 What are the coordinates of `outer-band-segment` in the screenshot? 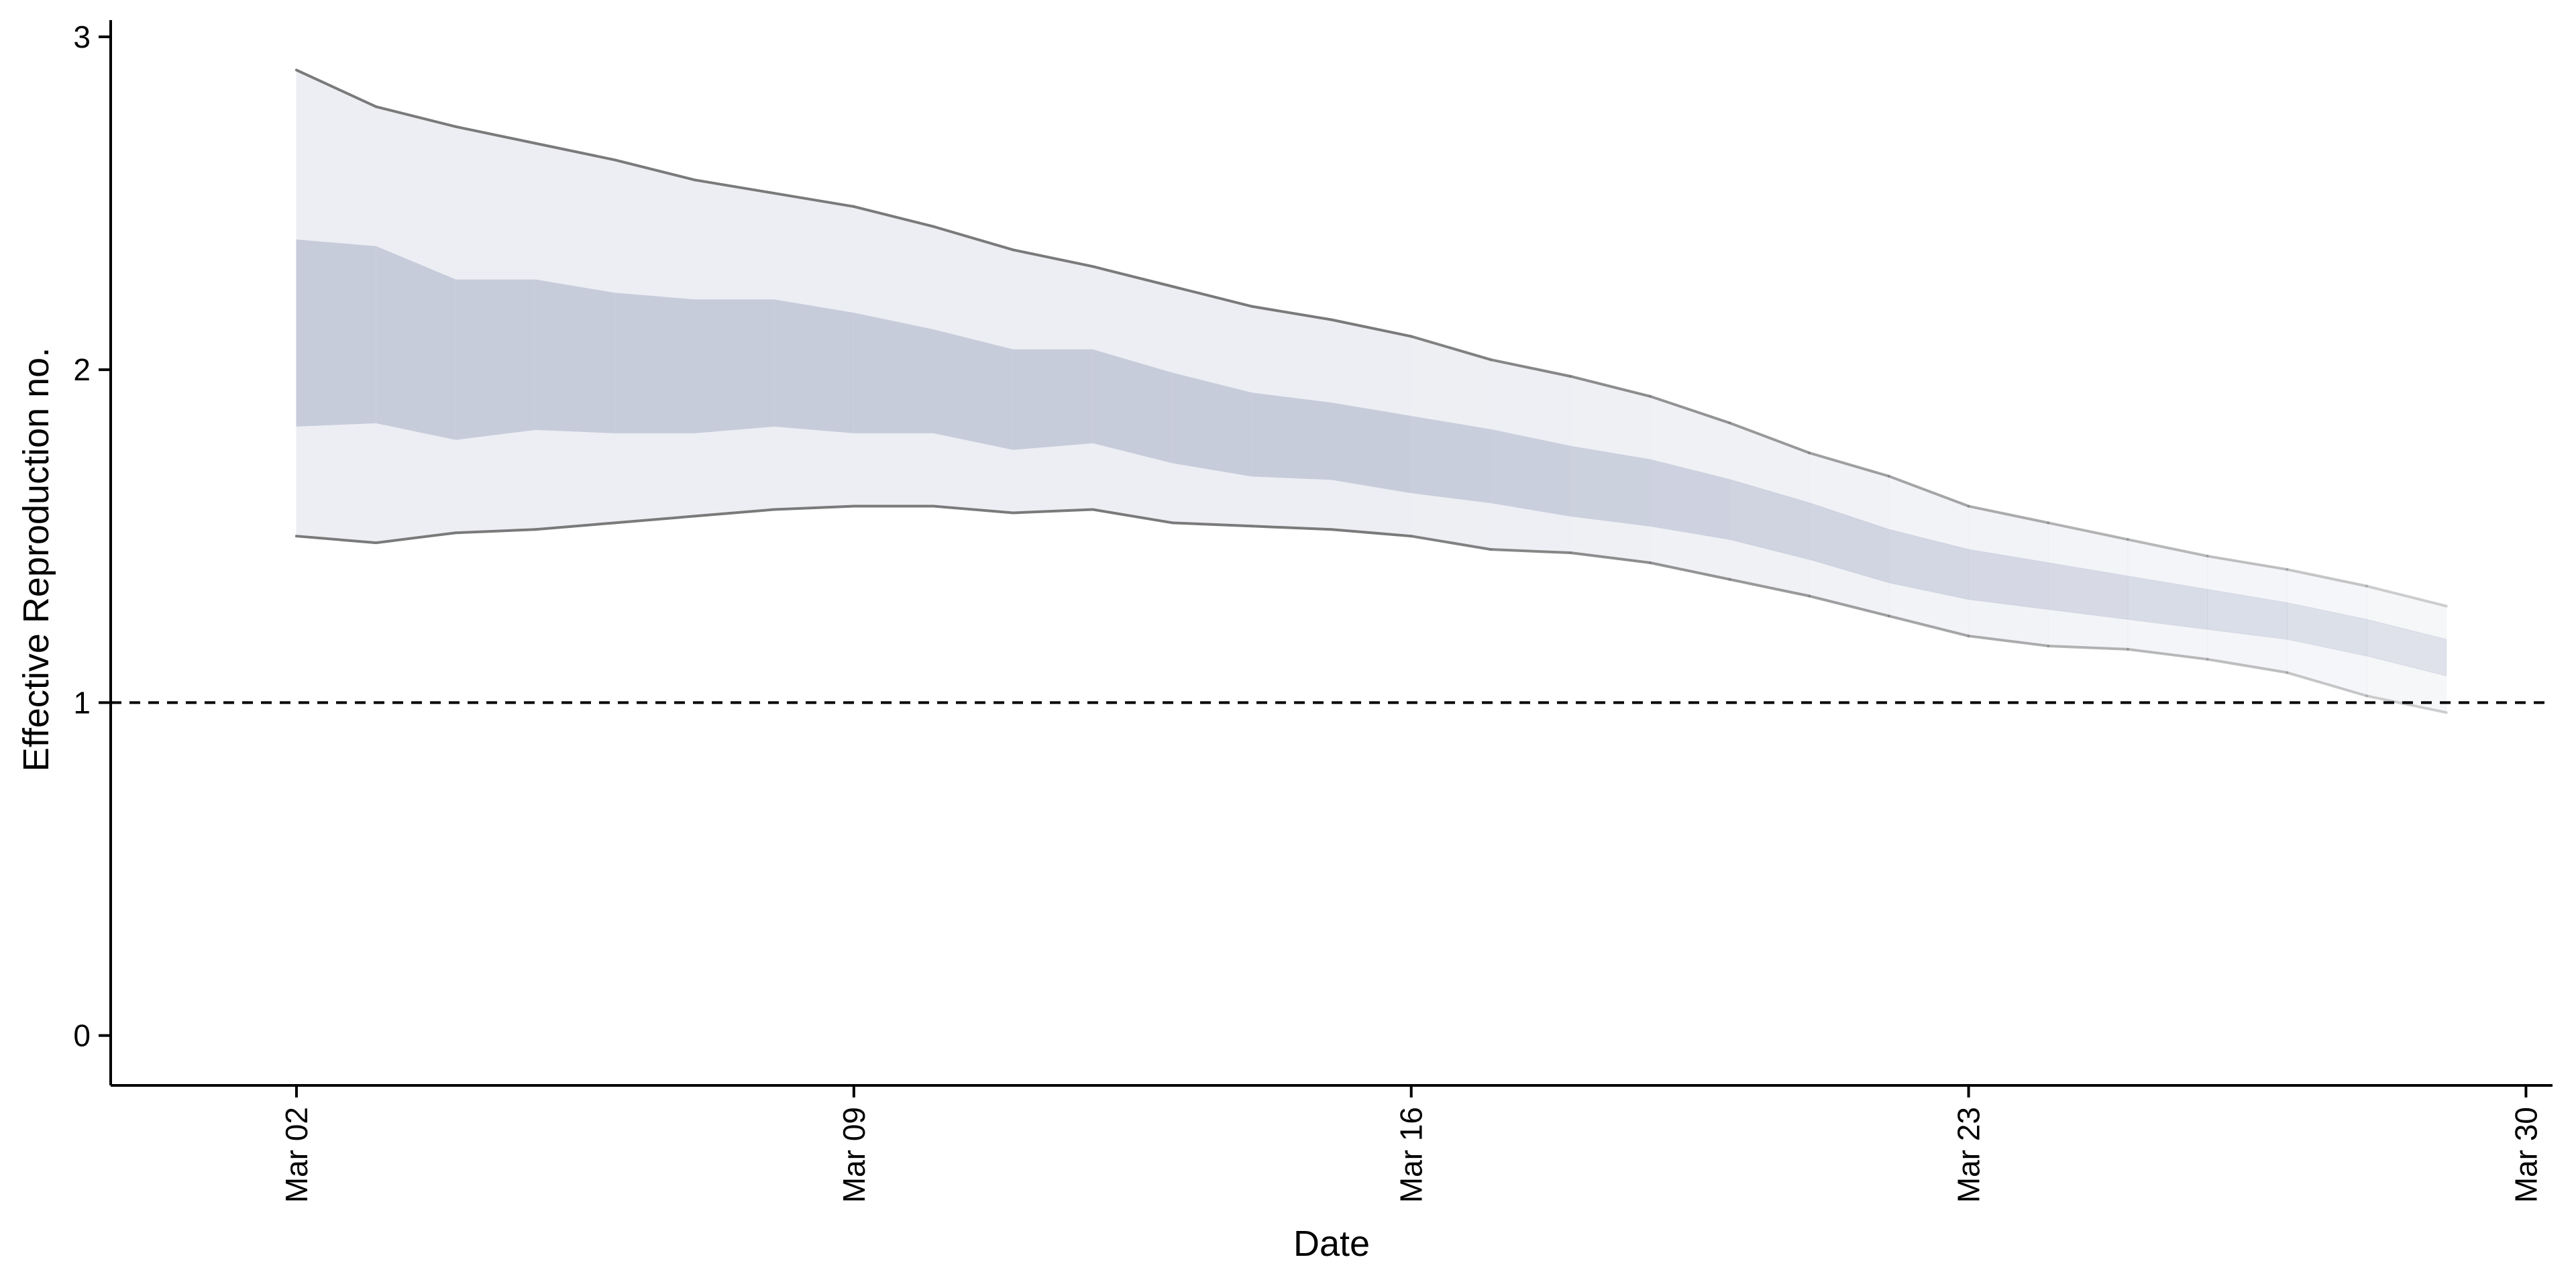 It's located at (2406, 649).